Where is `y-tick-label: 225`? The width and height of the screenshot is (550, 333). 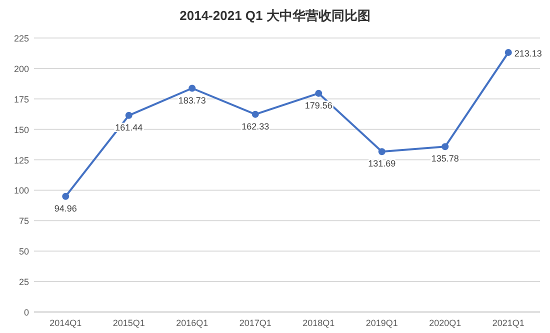
y-tick-label: 225 is located at coordinates (21, 39).